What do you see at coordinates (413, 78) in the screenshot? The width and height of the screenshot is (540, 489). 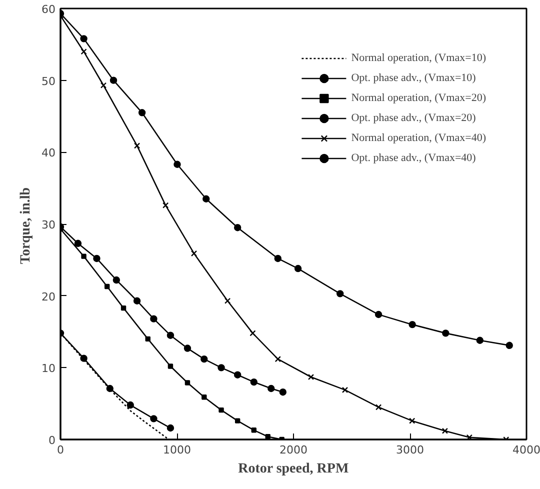 I see `legend-label: Opt. phase adv., (Vmax=10)` at bounding box center [413, 78].